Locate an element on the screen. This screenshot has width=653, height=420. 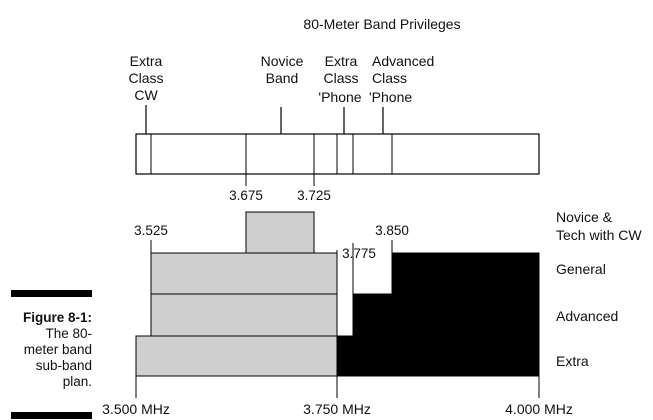
label-advanced-class-phone: Advanced Class 'Phone is located at coordinates (401, 79).